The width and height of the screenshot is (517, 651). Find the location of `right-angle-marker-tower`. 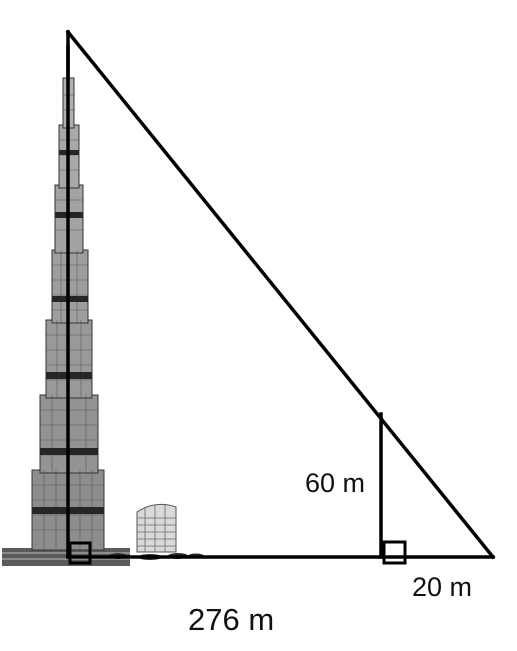

right-angle-marker-tower is located at coordinates (80, 553).